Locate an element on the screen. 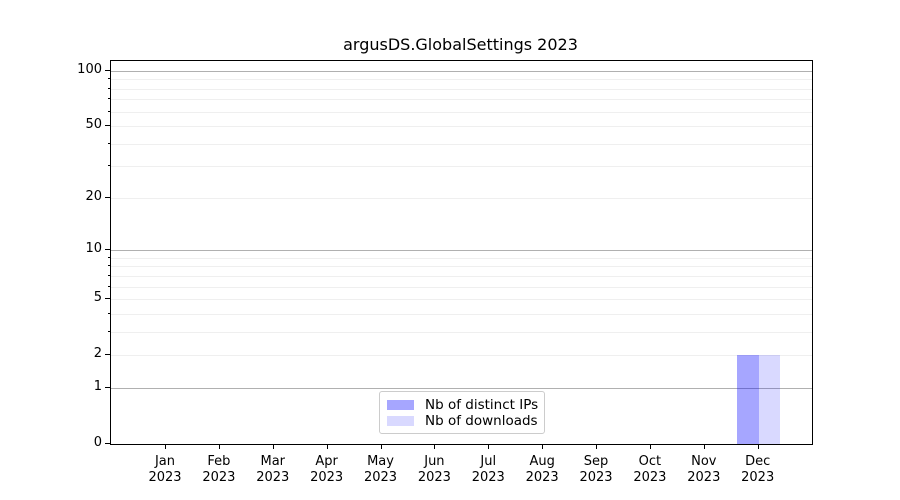 The width and height of the screenshot is (900, 500). y-tick-label: 100 is located at coordinates (89, 69).